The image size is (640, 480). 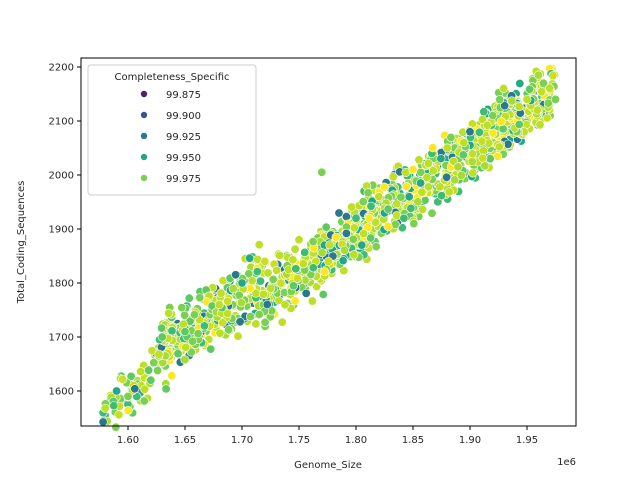 I want to click on y-tick-label: 1700, so click(x=61, y=338).